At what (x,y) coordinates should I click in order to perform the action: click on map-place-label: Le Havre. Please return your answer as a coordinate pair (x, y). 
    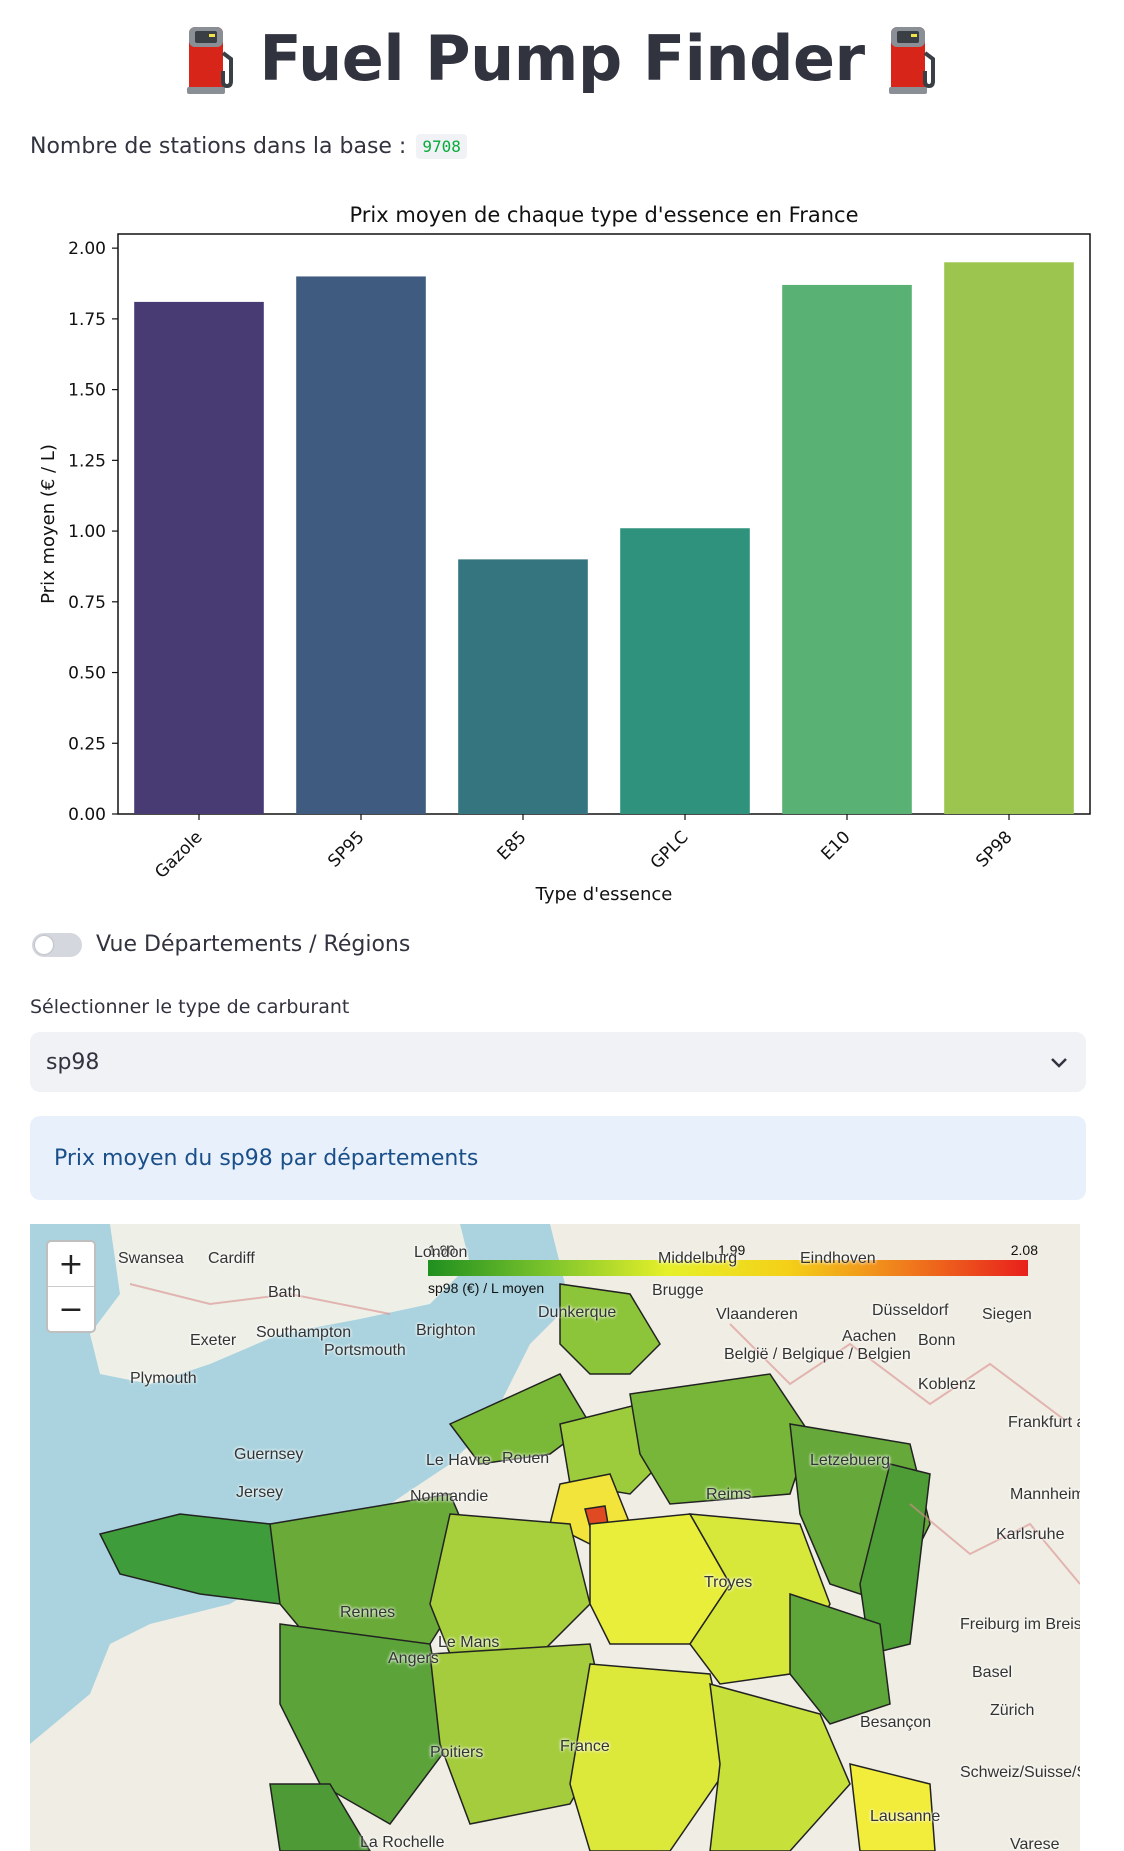
    Looking at the image, I should click on (458, 1460).